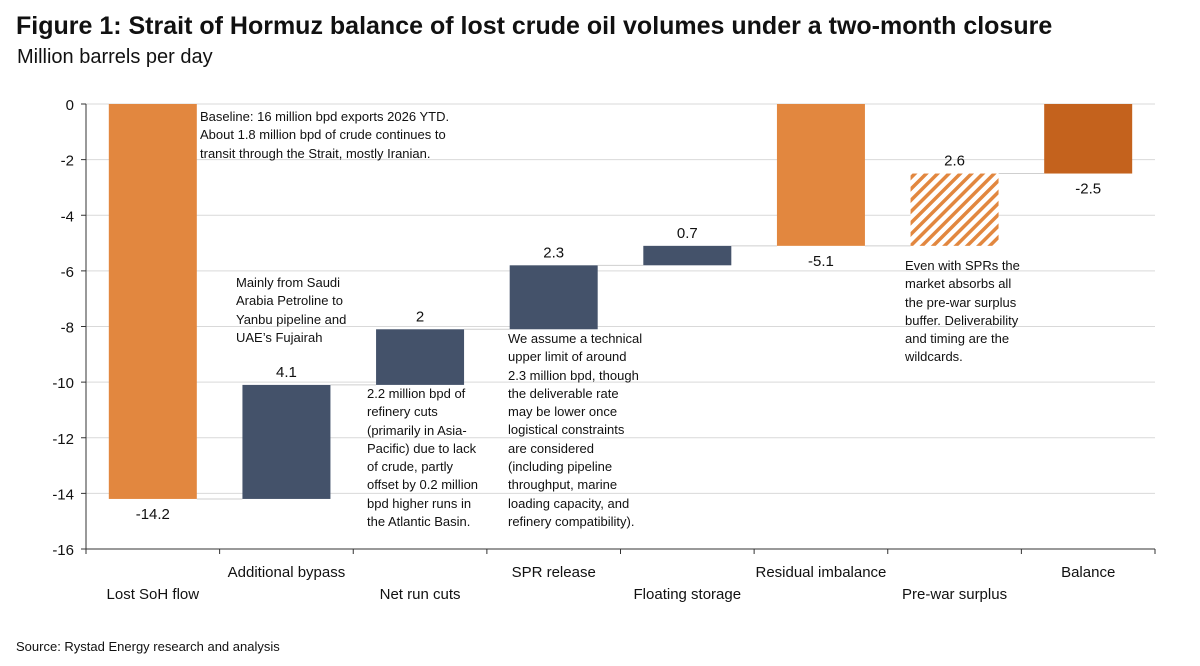  Describe the element at coordinates (287, 572) in the screenshot. I see `x-tick-label: Additional bypass` at that location.